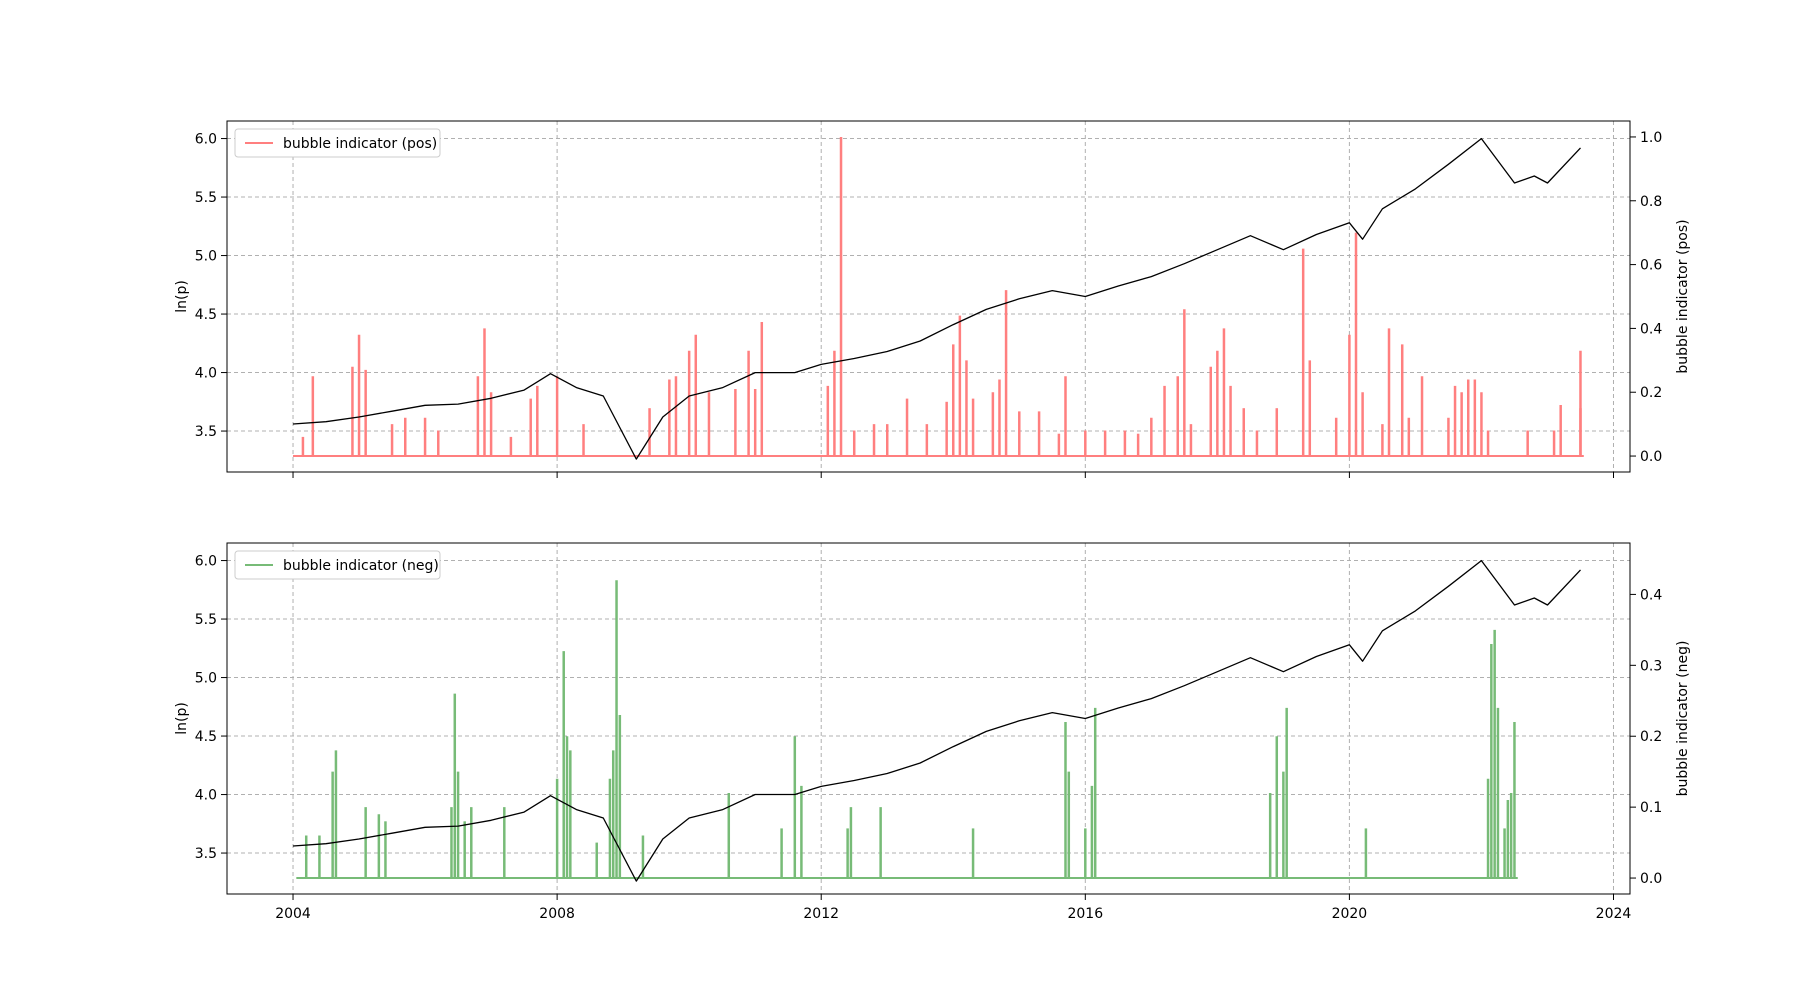 The width and height of the screenshot is (1800, 1000). What do you see at coordinates (1683, 719) in the screenshot?
I see `y-axis-label-right: bubble indicator (neg)` at bounding box center [1683, 719].